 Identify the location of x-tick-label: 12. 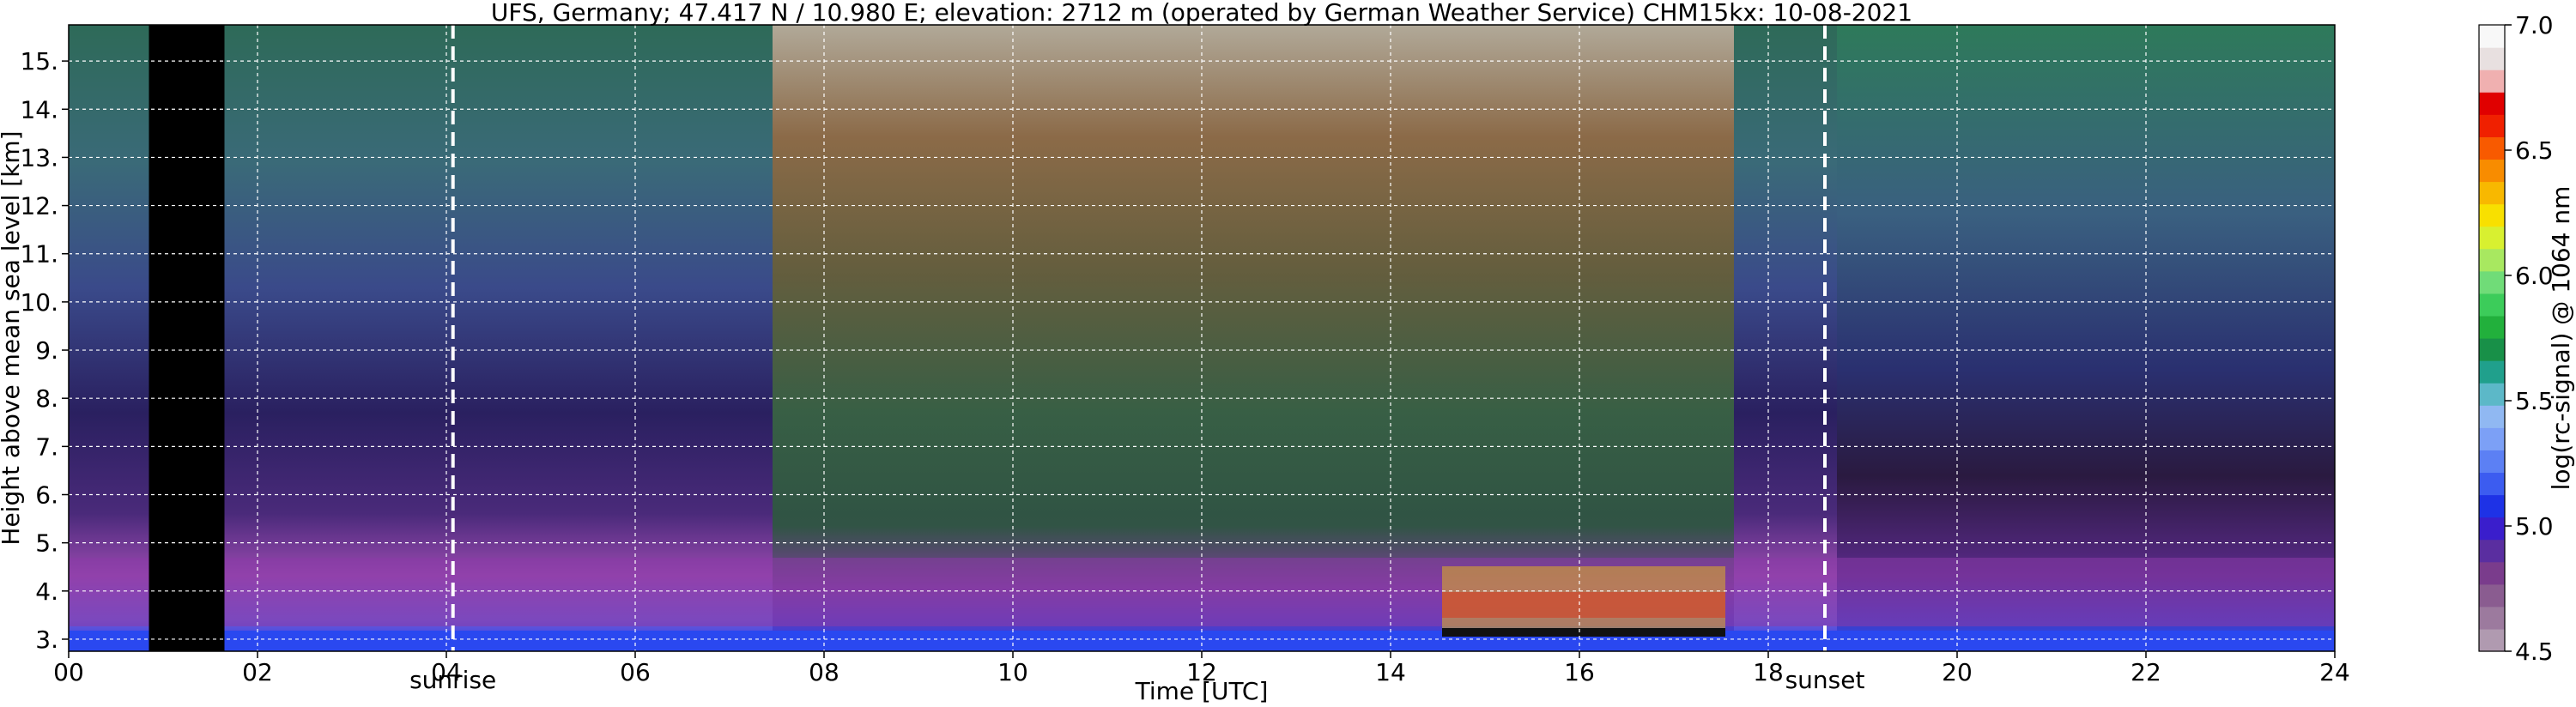
(1201, 672).